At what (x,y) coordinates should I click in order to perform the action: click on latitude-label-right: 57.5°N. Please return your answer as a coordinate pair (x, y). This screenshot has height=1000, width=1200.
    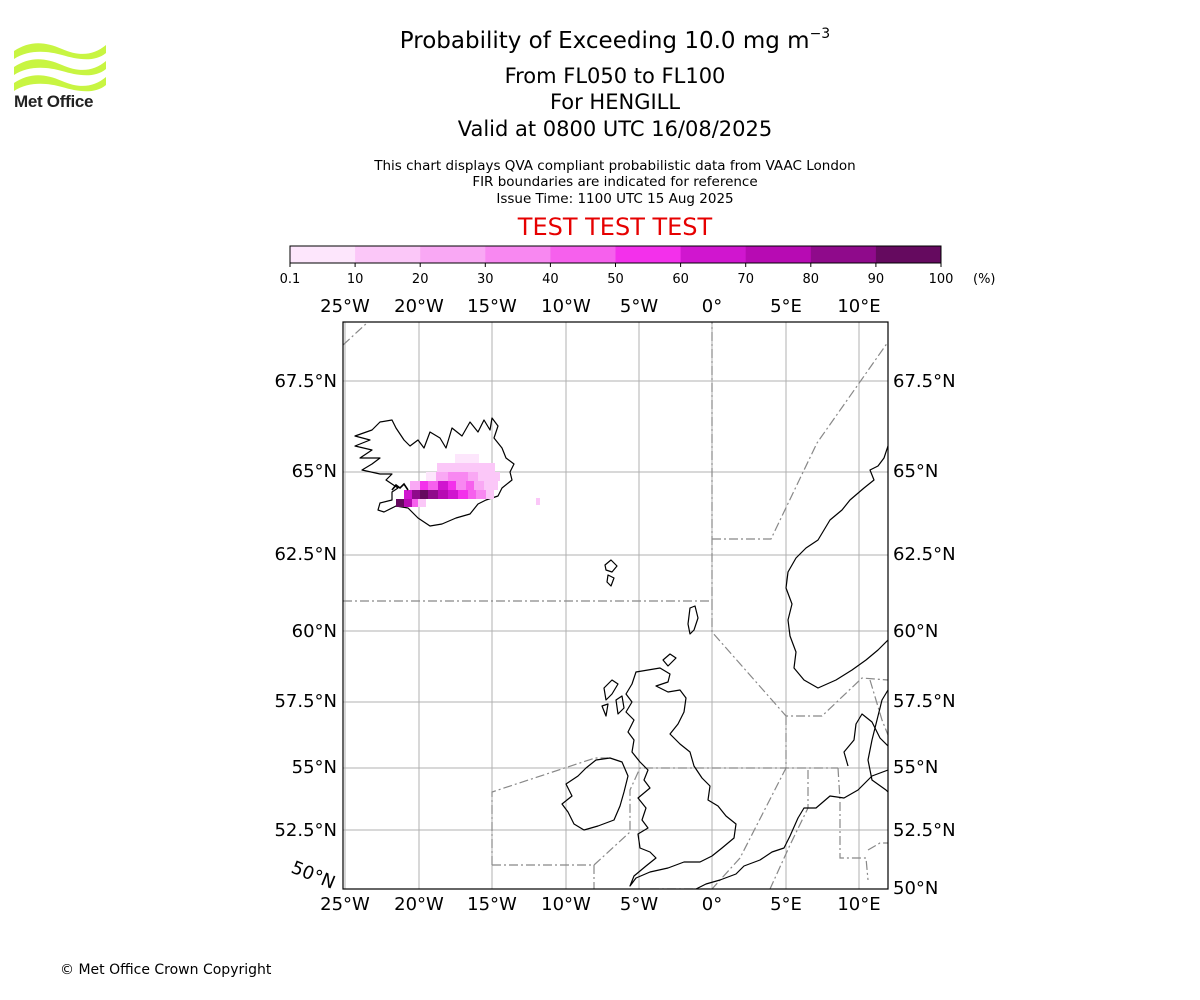
    Looking at the image, I should click on (924, 701).